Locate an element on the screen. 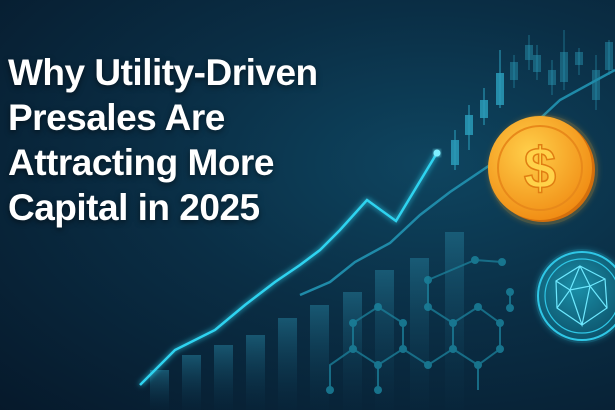  candlestick-chart is located at coordinates (532, 100).